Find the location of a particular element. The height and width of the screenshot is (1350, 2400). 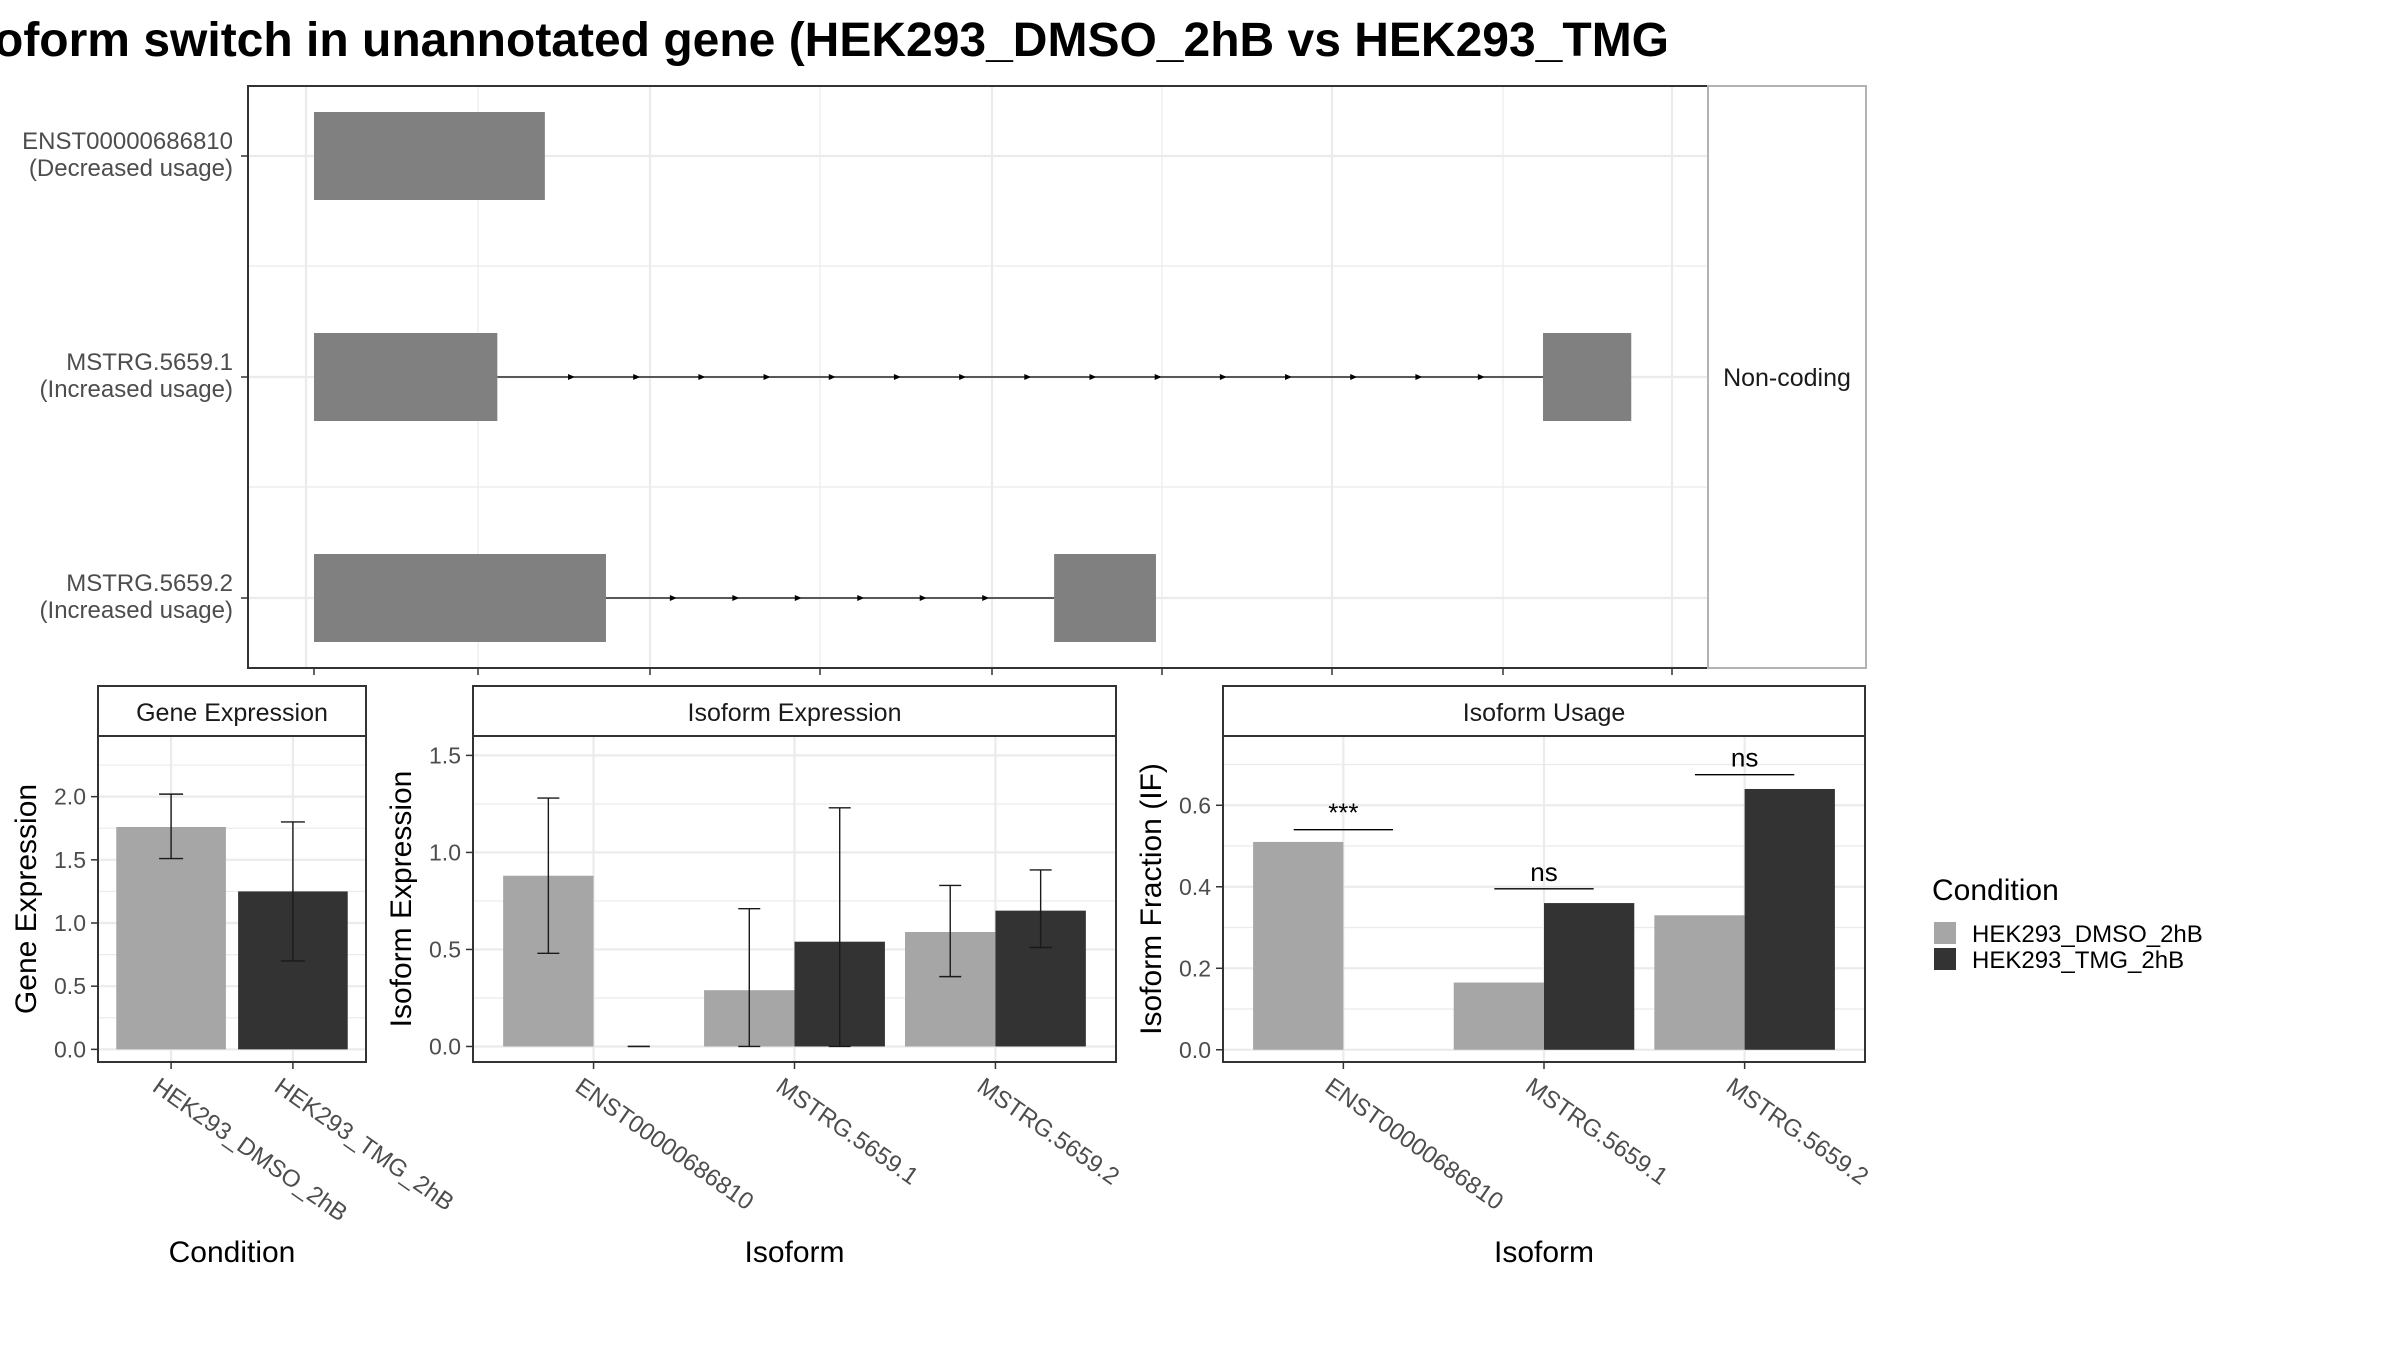

facet-title: Isoform Usage is located at coordinates (1544, 713).